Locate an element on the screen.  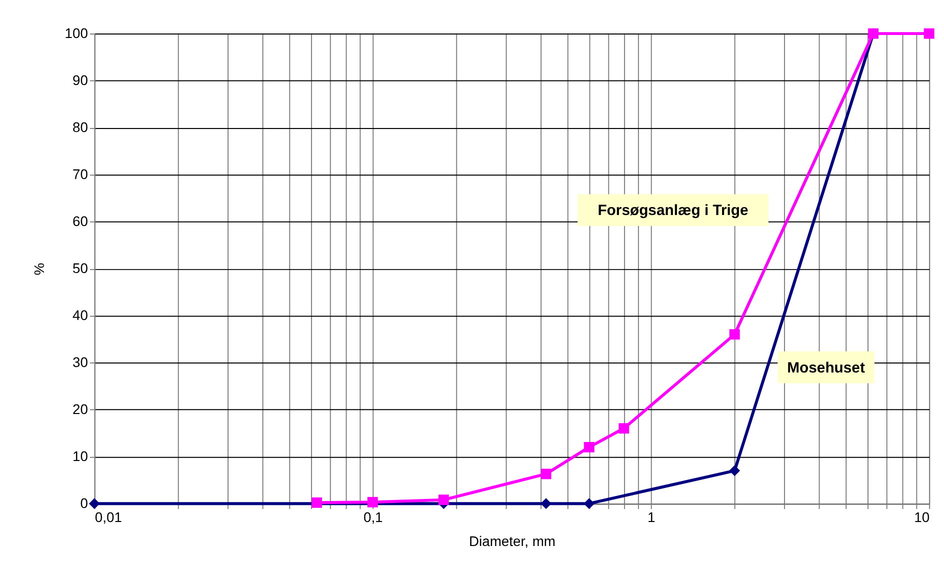
y-tick-label: 90 is located at coordinates (80, 80).